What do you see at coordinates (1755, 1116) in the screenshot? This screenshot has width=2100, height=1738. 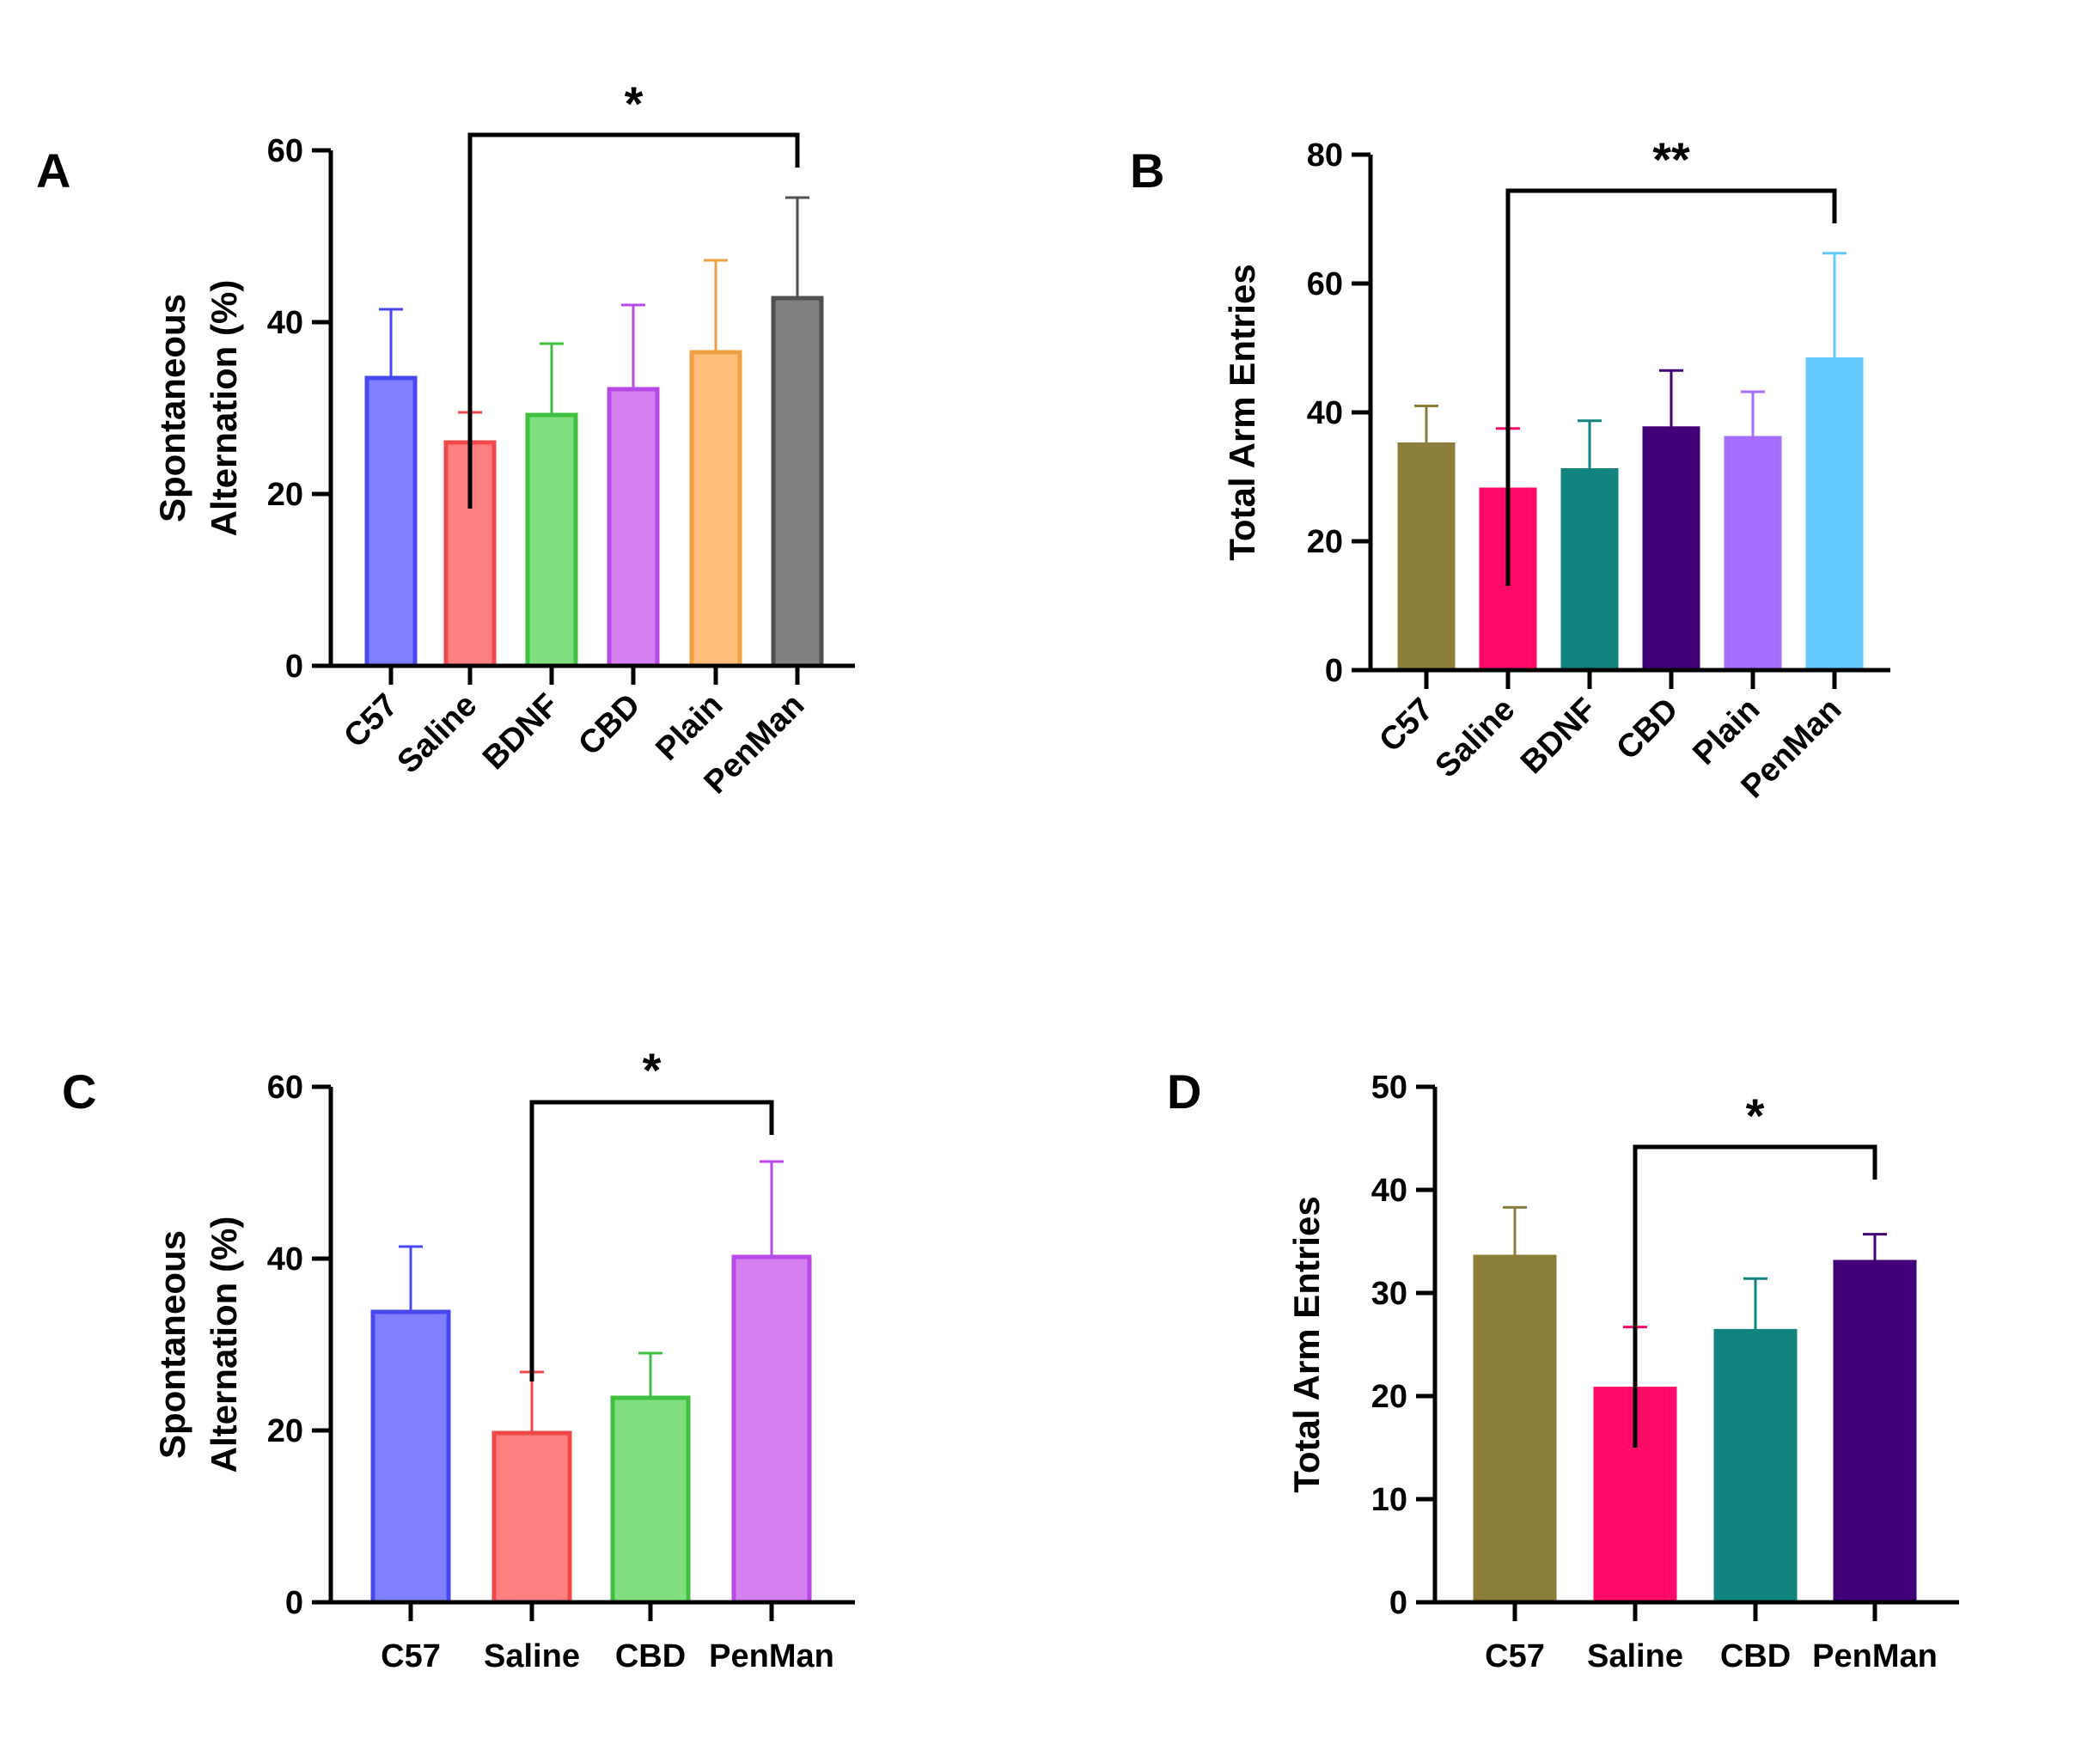 I see `panel-d-significance-label: *` at bounding box center [1755, 1116].